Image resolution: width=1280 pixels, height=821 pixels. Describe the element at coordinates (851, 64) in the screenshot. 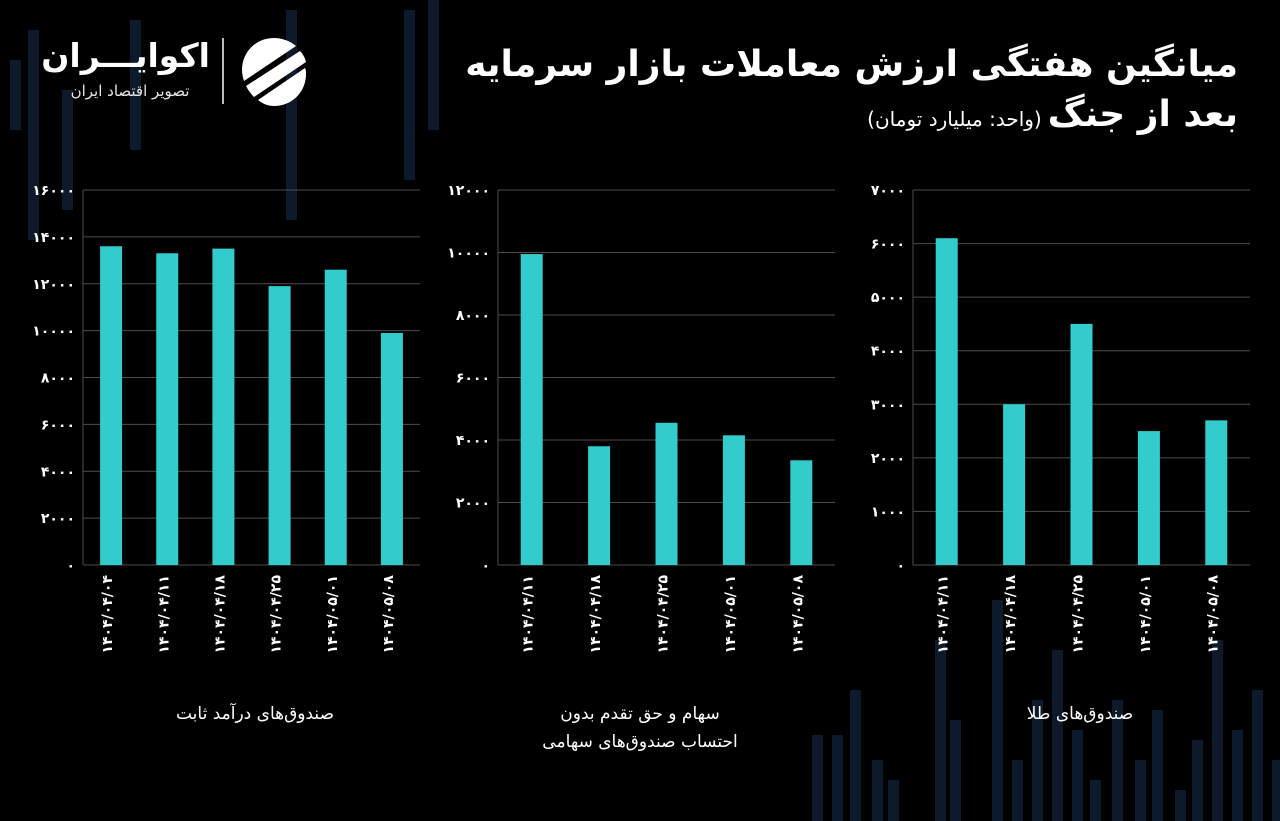

I see `title-line-1: میانگین هفتگی ارزش معاملات بازار سرمایه` at that location.